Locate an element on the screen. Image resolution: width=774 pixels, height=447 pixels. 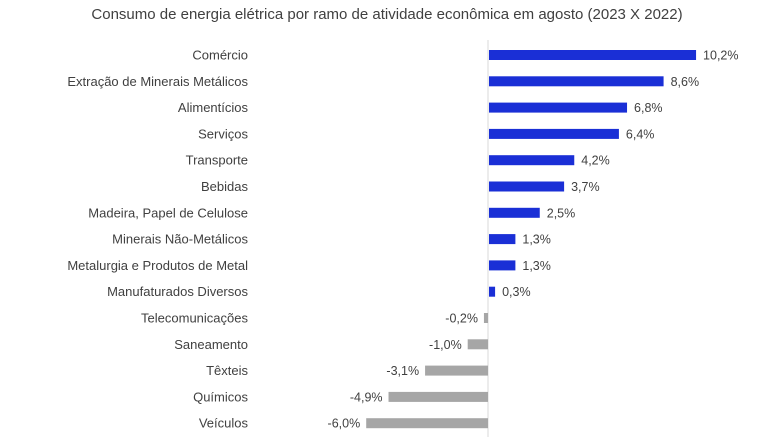
value-label: 8,6% is located at coordinates (685, 82).